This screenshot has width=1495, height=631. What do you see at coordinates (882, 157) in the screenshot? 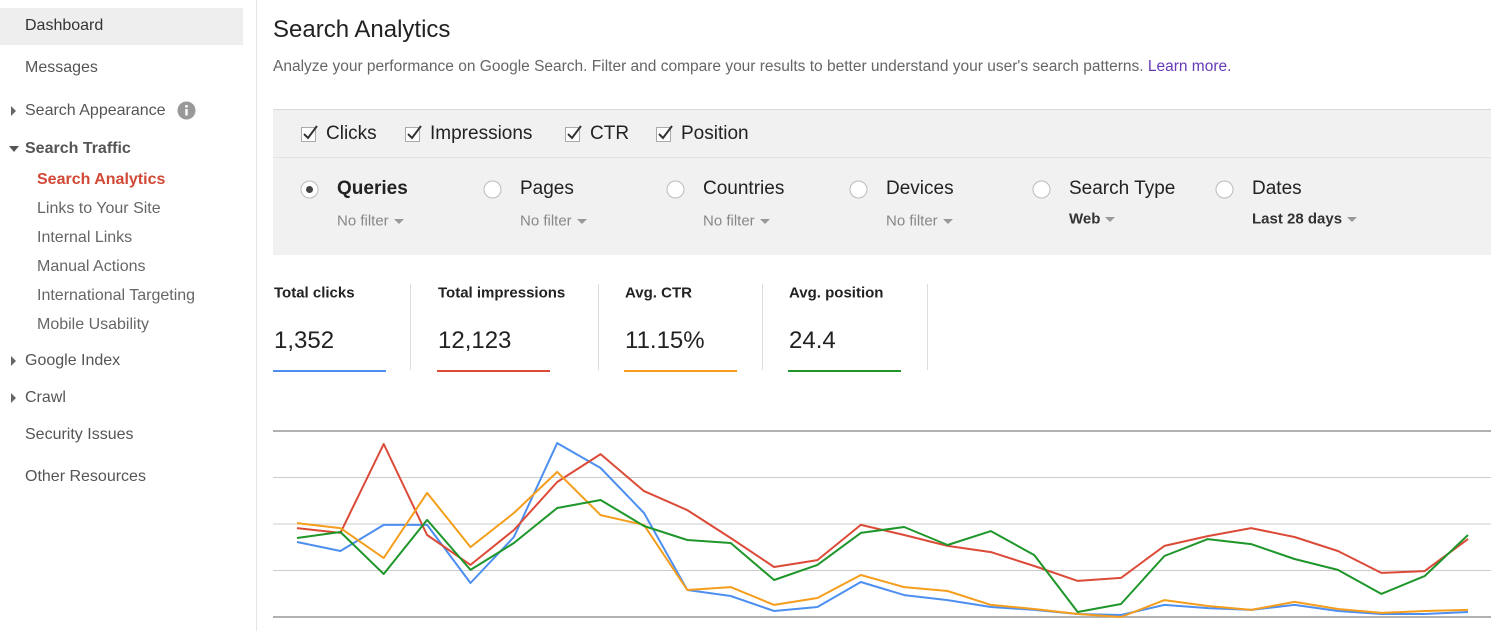
I see `panel-divider` at bounding box center [882, 157].